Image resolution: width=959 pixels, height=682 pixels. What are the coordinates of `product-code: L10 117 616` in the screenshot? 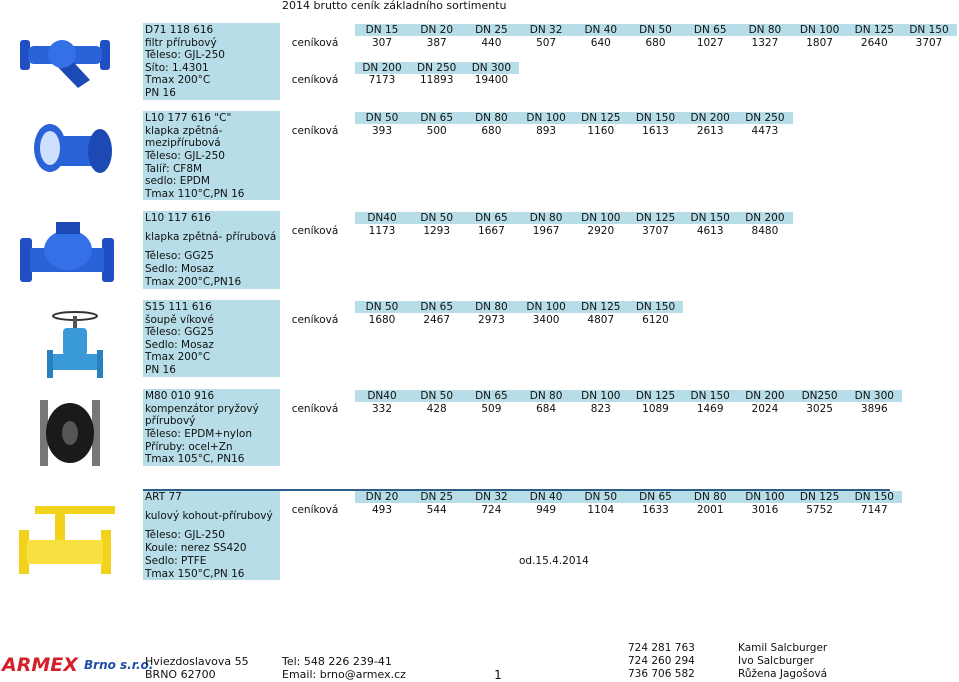 It's located at (178, 218).